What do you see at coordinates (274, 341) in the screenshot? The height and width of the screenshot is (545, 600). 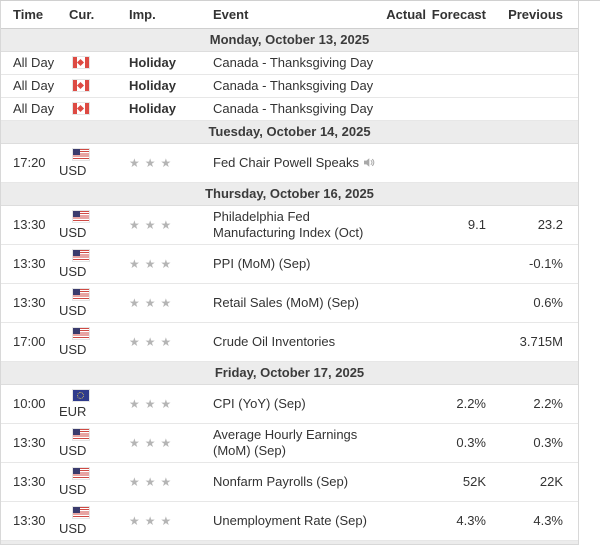 I see `event-link: Crude Oil Inventories` at bounding box center [274, 341].